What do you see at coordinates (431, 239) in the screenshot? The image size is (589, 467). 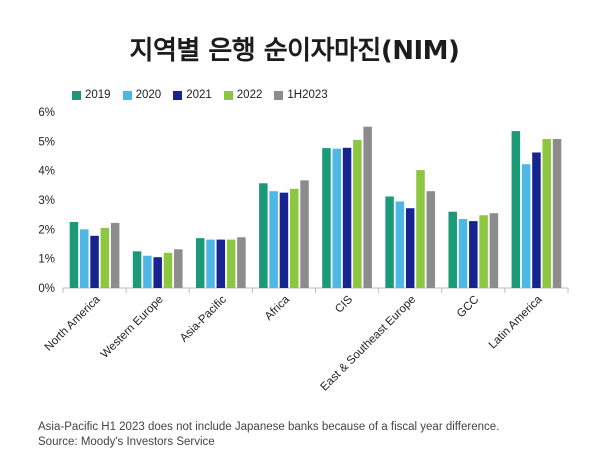 I see `bar-1h2023-east-southeast-europe` at bounding box center [431, 239].